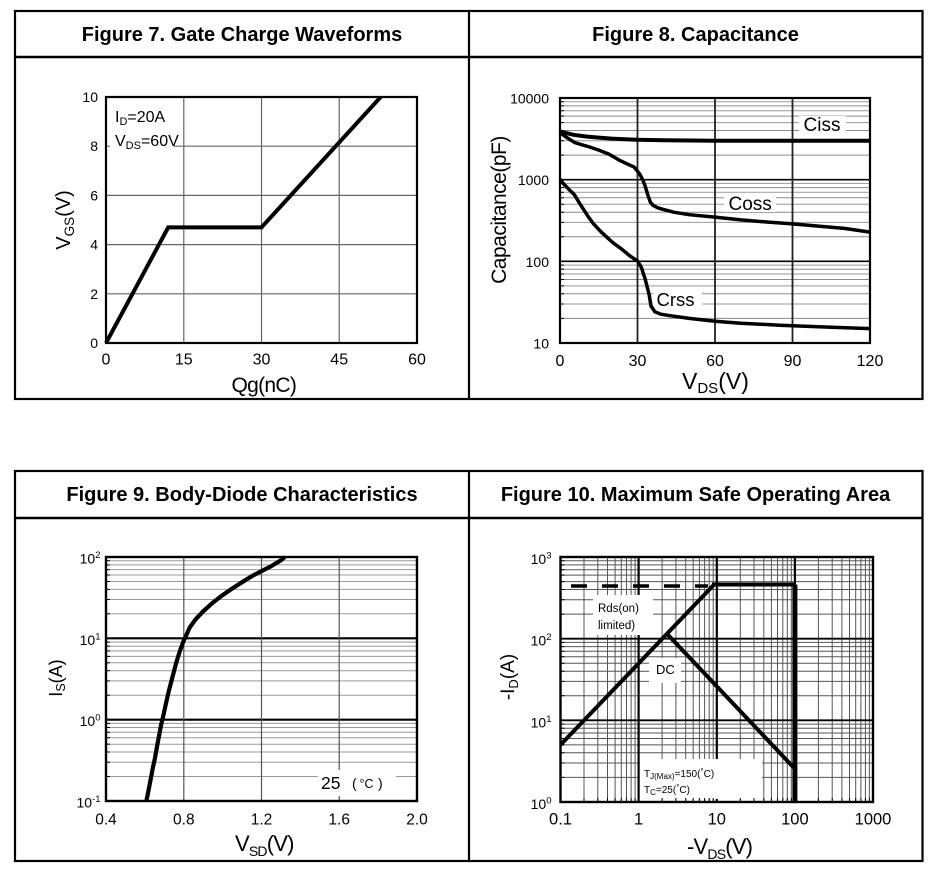 This screenshot has height=890, width=944. Describe the element at coordinates (339, 819) in the screenshot. I see `svg-text: 1.6` at that location.